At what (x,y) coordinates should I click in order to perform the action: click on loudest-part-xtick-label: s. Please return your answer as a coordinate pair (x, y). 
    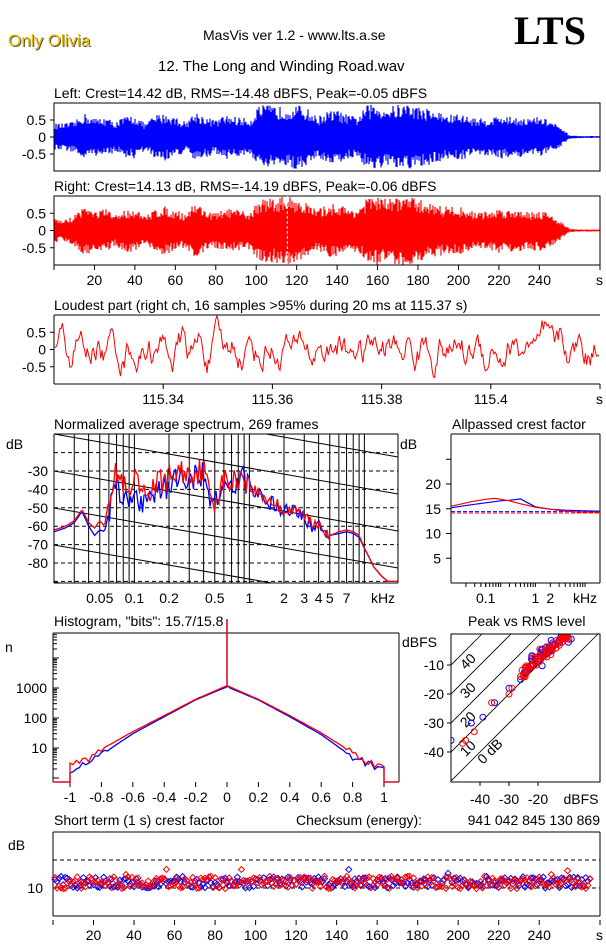
    Looking at the image, I should click on (599, 399).